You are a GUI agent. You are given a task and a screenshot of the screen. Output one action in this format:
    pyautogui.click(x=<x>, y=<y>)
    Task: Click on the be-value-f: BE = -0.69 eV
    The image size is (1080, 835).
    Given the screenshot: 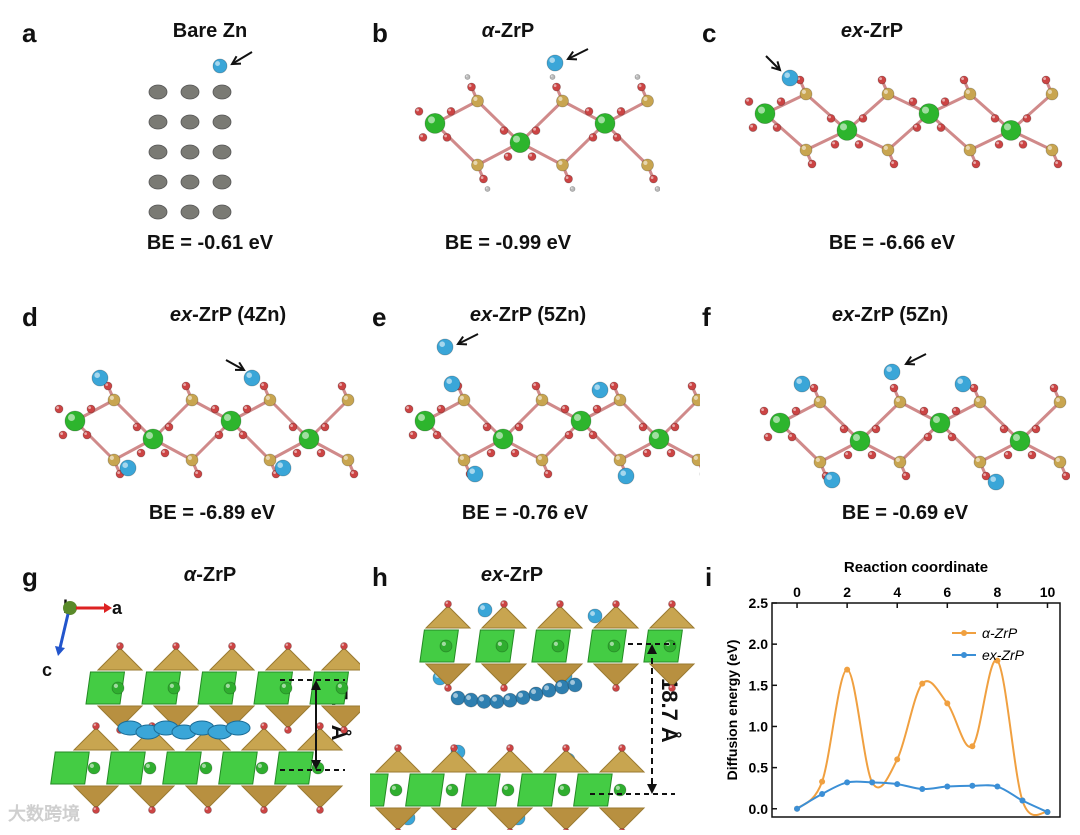 What is the action you would take?
    pyautogui.click(x=905, y=513)
    